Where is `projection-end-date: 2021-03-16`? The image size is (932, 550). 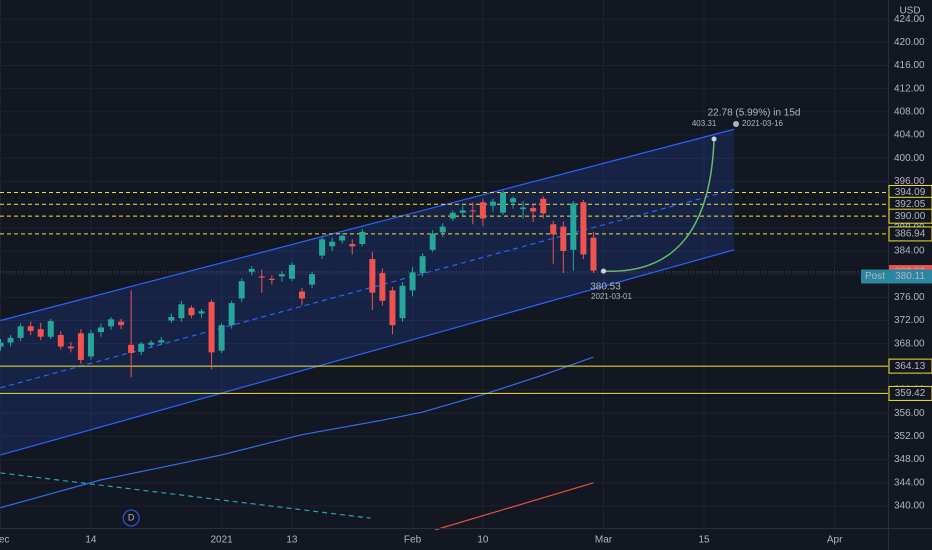 projection-end-date: 2021-03-16 is located at coordinates (762, 123).